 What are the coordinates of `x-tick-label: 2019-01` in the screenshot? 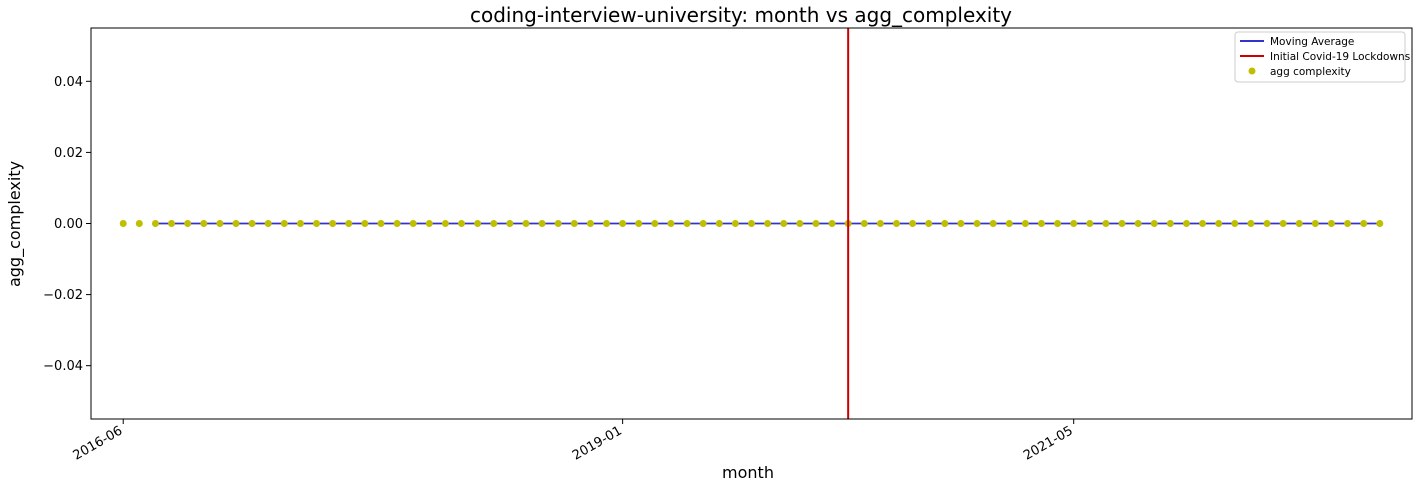 It's located at (597, 443).